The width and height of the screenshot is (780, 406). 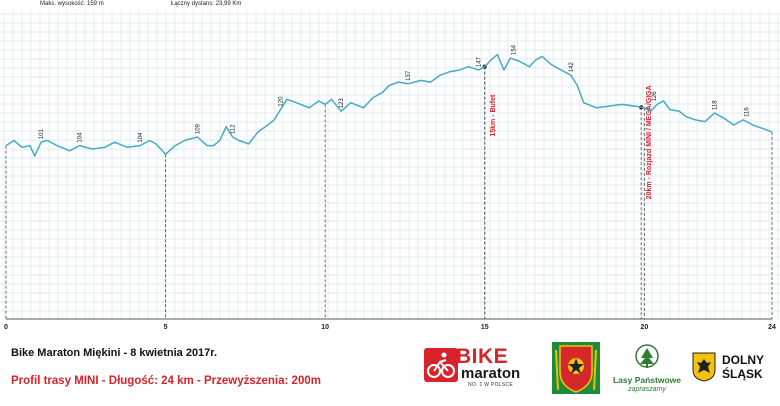 What do you see at coordinates (649, 142) in the screenshot?
I see `marker-label: 20km - Rozjazd MINI / MEGA/GIGA` at bounding box center [649, 142].